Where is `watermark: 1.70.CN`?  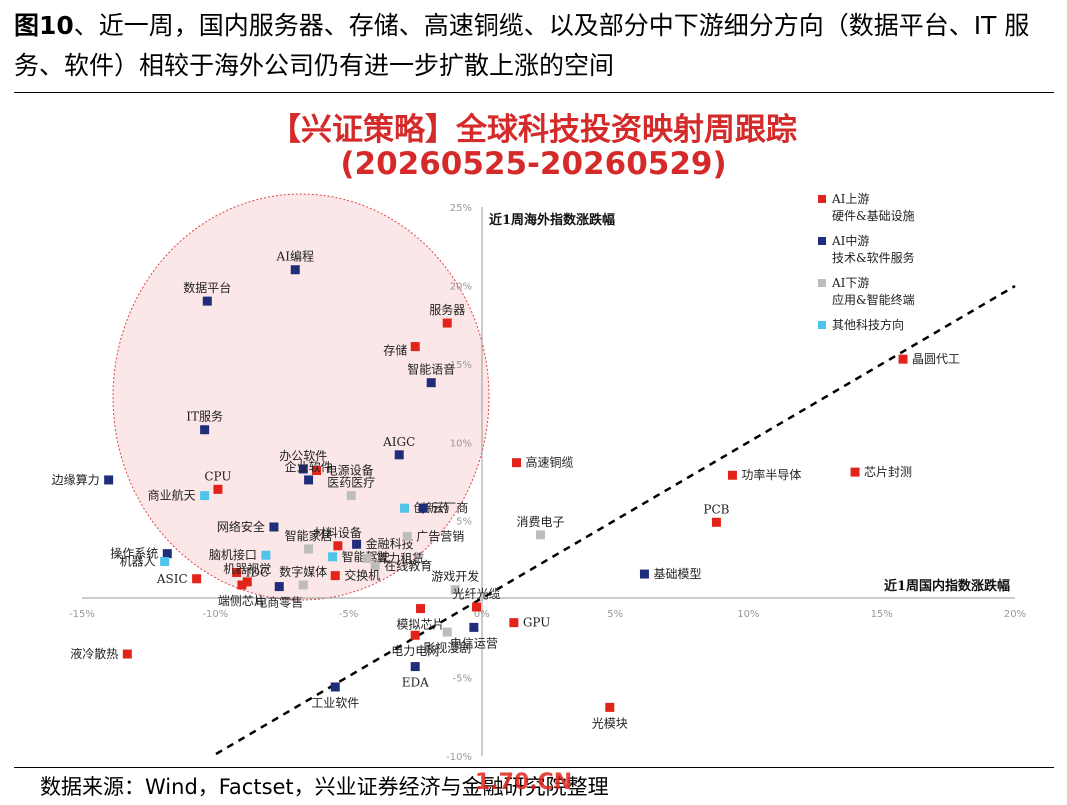
watermark: 1.70.CN is located at coordinates (524, 782).